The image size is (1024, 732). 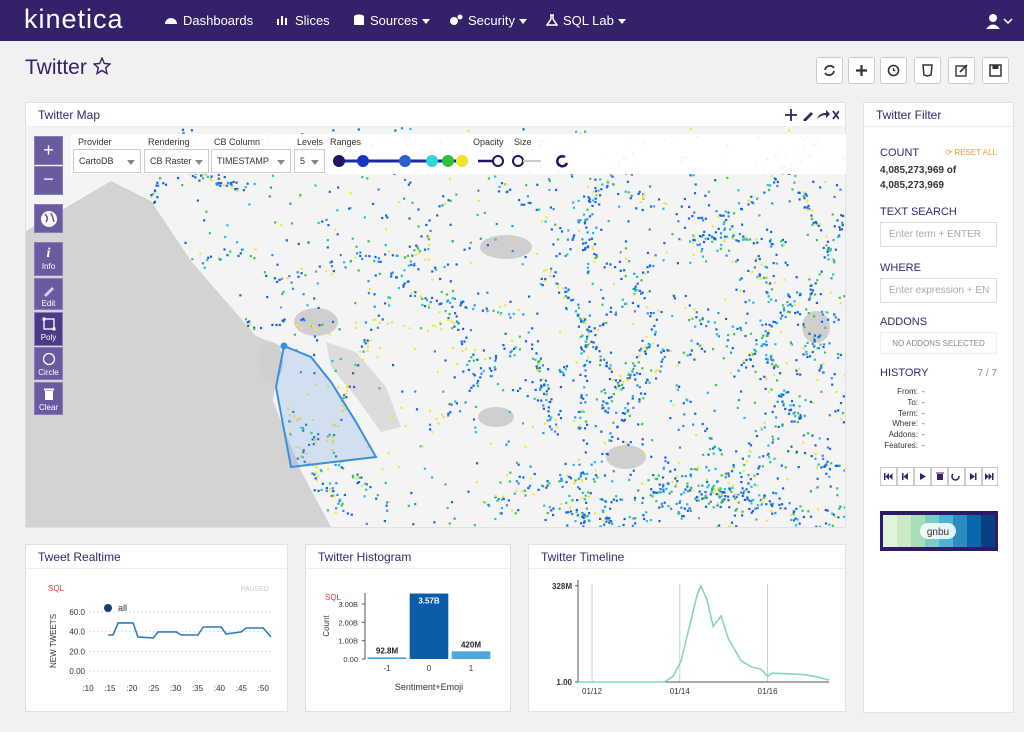 I want to click on addons-box: NO ADDONS SELECTED, so click(x=938, y=343).